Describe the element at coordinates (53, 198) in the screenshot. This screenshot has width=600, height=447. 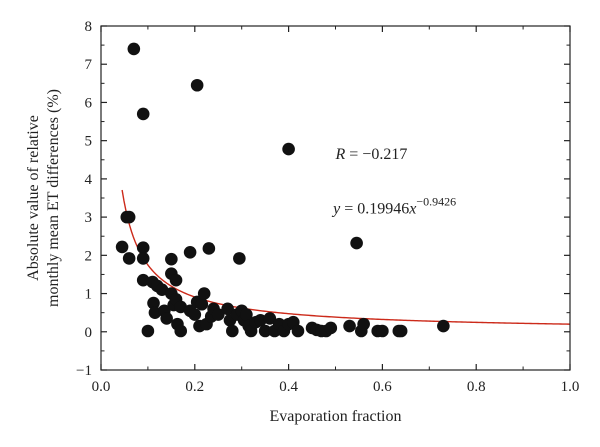
I see `y-axis-title-line-2: monthly mean ET differences (%)` at that location.